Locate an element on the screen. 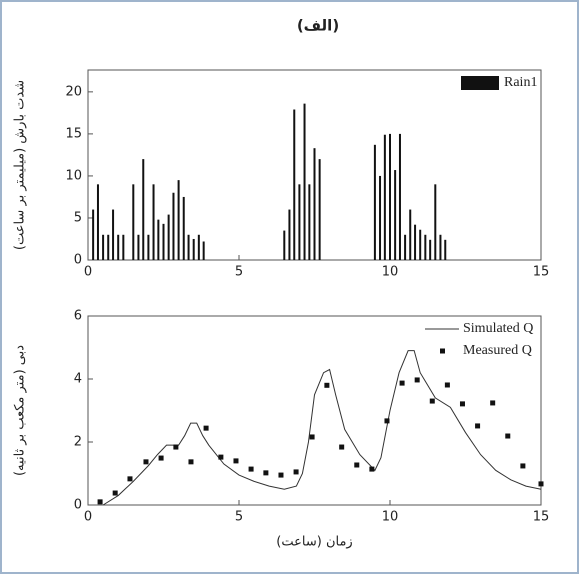 Image resolution: width=579 pixels, height=574 pixels. y-tick-label: 5 is located at coordinates (78, 217).